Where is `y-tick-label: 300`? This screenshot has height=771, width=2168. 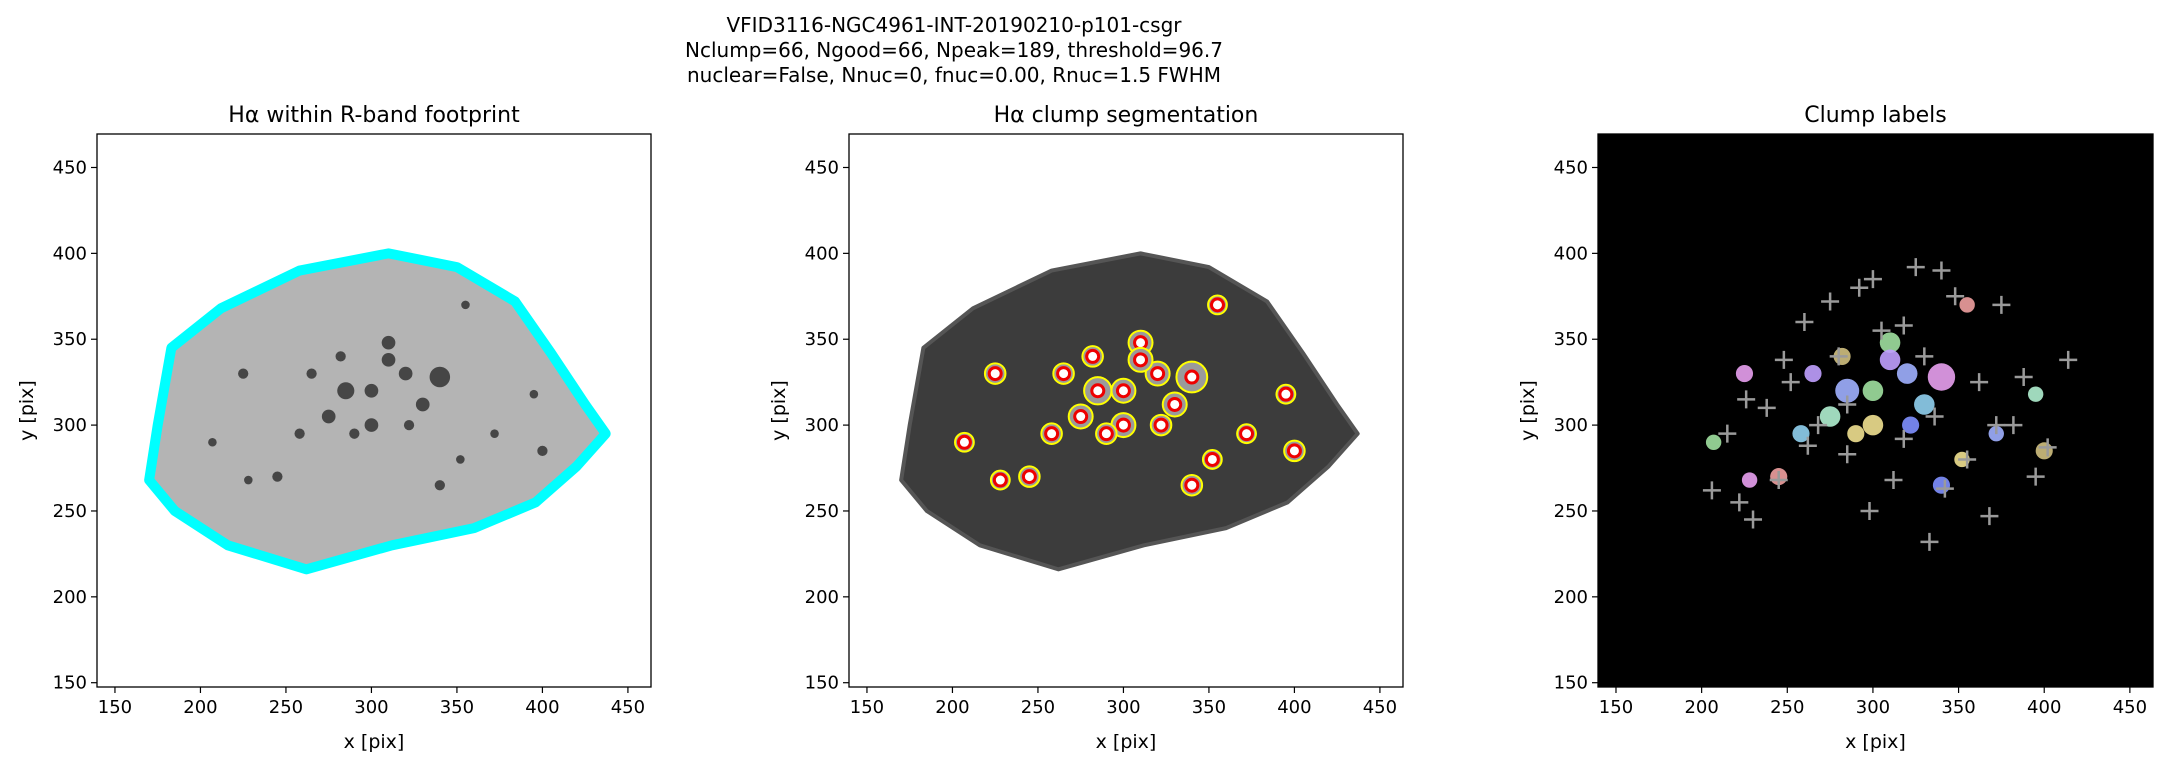
y-tick-label: 300 is located at coordinates (70, 425).